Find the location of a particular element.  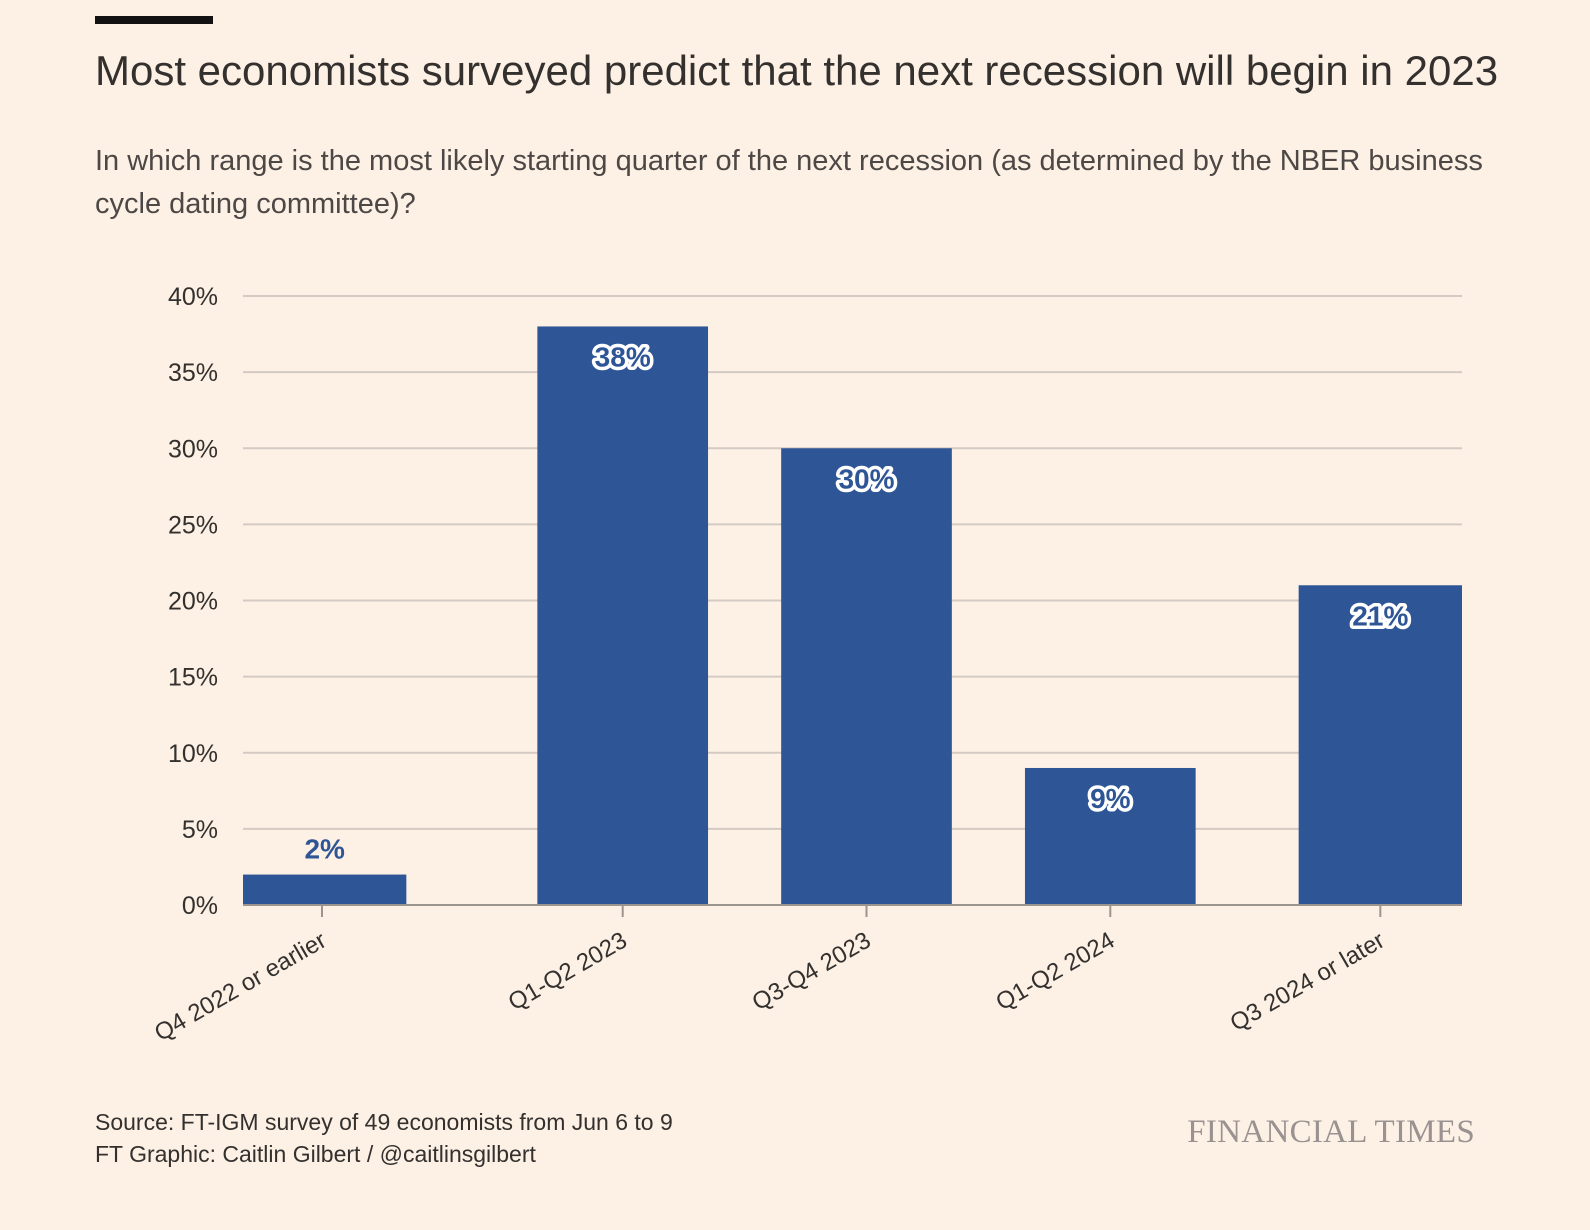

data-label: 21% is located at coordinates (1380, 615).